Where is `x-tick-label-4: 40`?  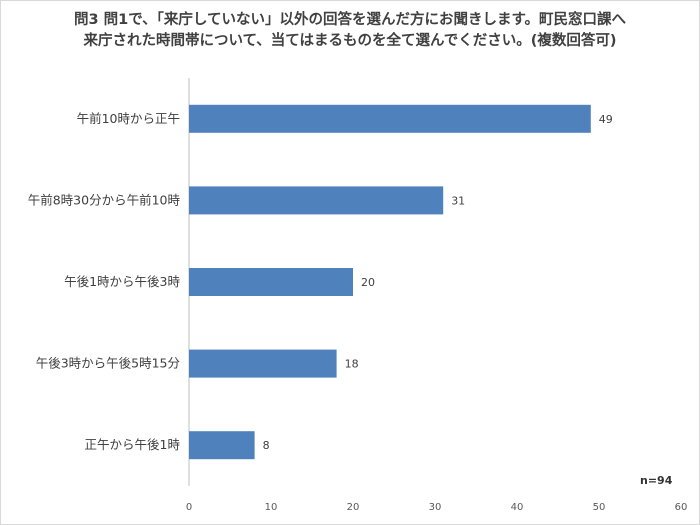 x-tick-label-4: 40 is located at coordinates (517, 507).